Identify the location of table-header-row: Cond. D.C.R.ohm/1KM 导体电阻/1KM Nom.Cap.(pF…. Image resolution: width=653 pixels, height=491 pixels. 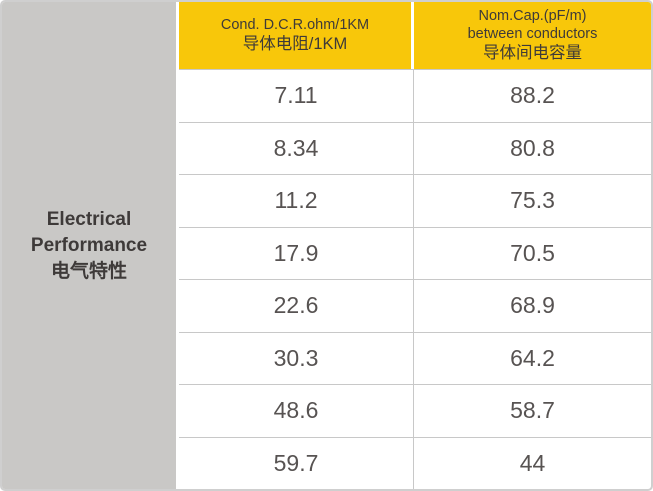
(415, 36).